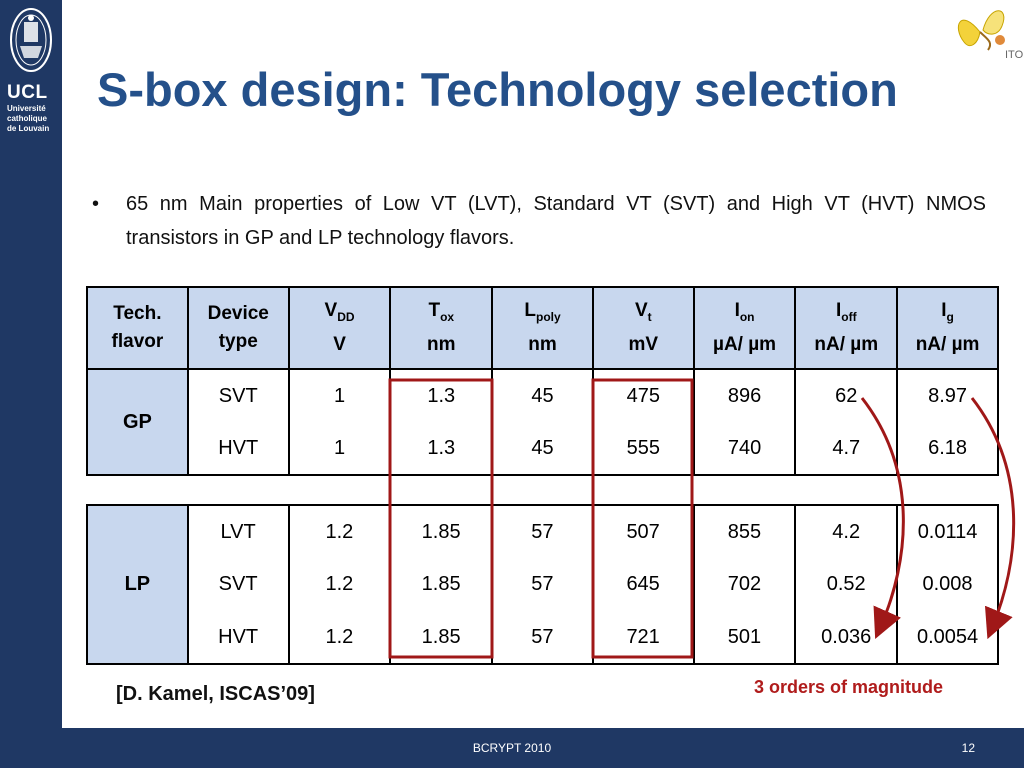 This screenshot has height=768, width=1024. Describe the element at coordinates (744, 638) in the screenshot. I see `table-cell: 501` at that location.